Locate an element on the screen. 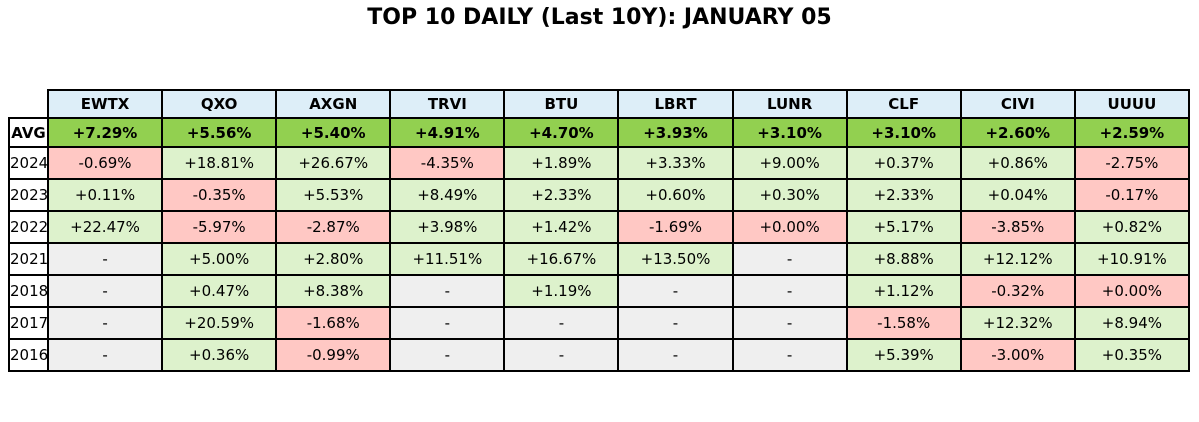 The width and height of the screenshot is (1199, 422). cell-2021-UUUU: +10.91% is located at coordinates (1132, 259).